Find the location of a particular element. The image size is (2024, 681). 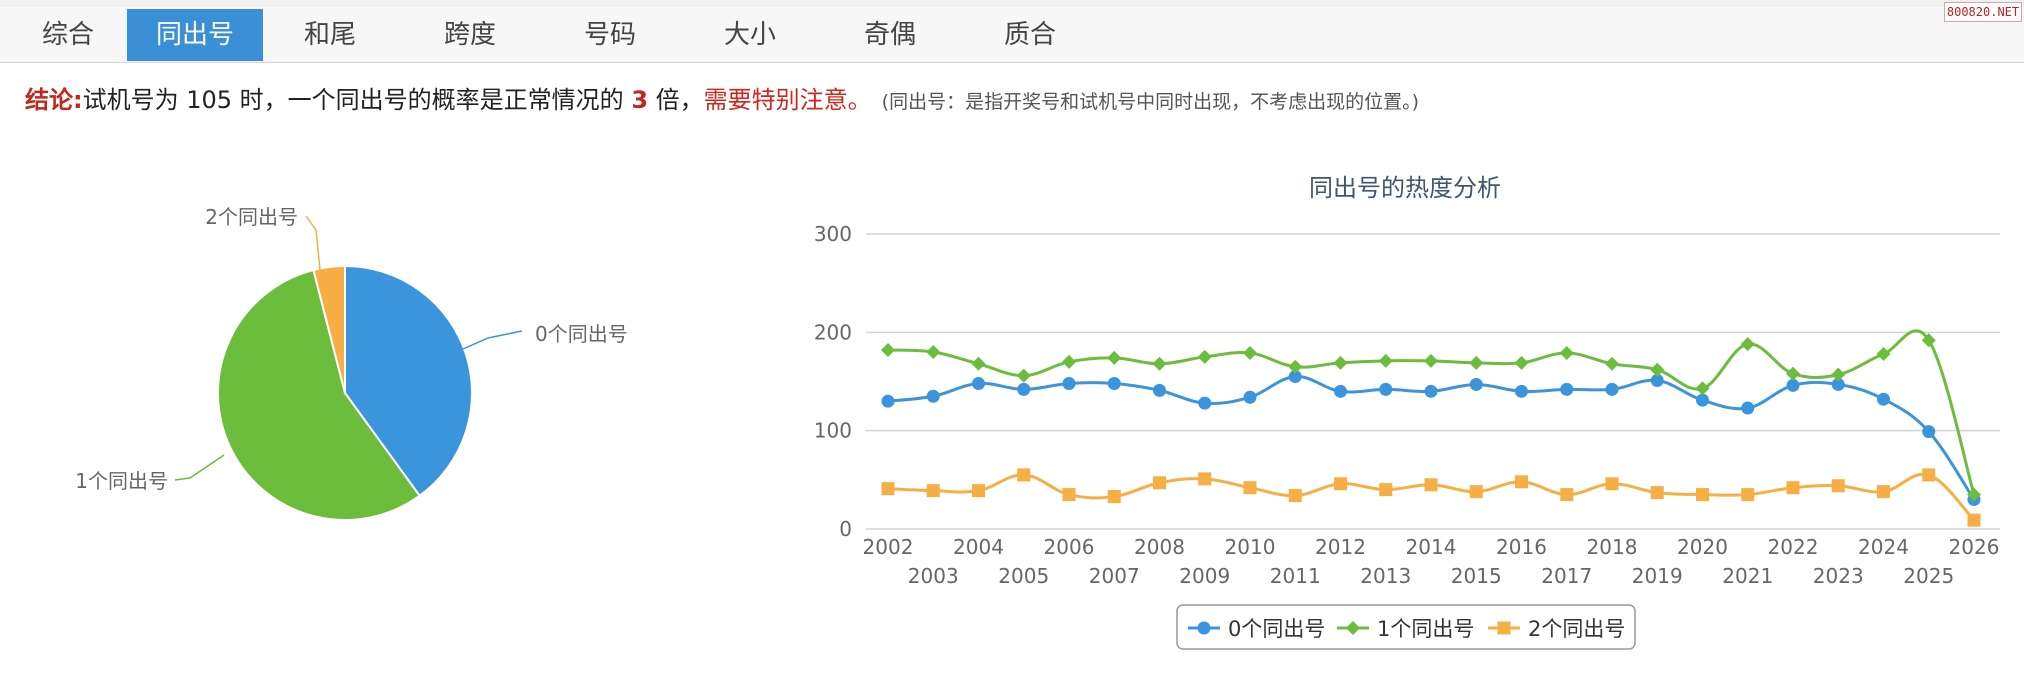

x-tick-label: 2024 is located at coordinates (1883, 547).